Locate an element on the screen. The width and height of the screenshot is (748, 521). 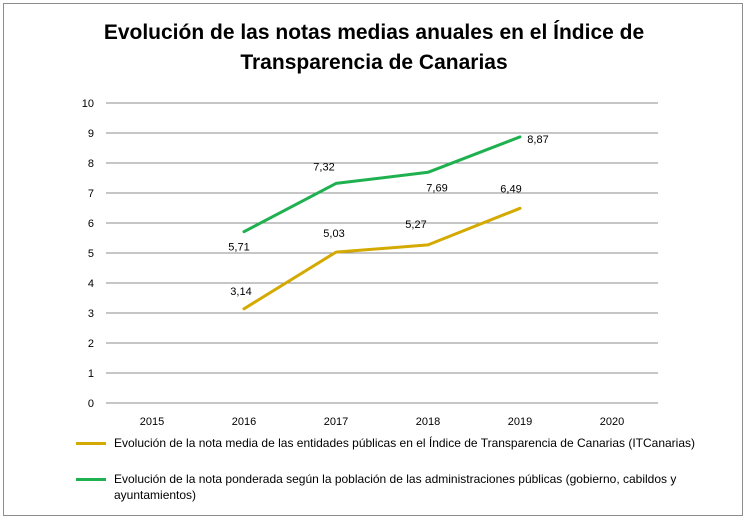
x-tick-label: 2020 is located at coordinates (612, 422).